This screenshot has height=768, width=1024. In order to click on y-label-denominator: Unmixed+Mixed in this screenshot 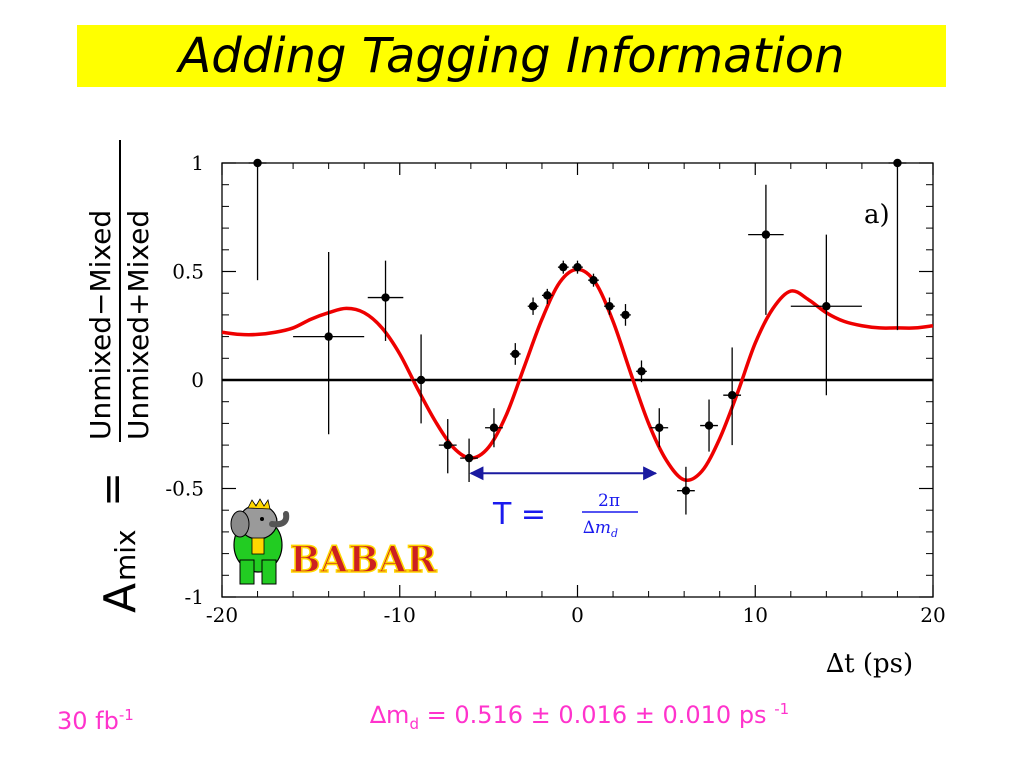, I will do `click(138, 325)`.